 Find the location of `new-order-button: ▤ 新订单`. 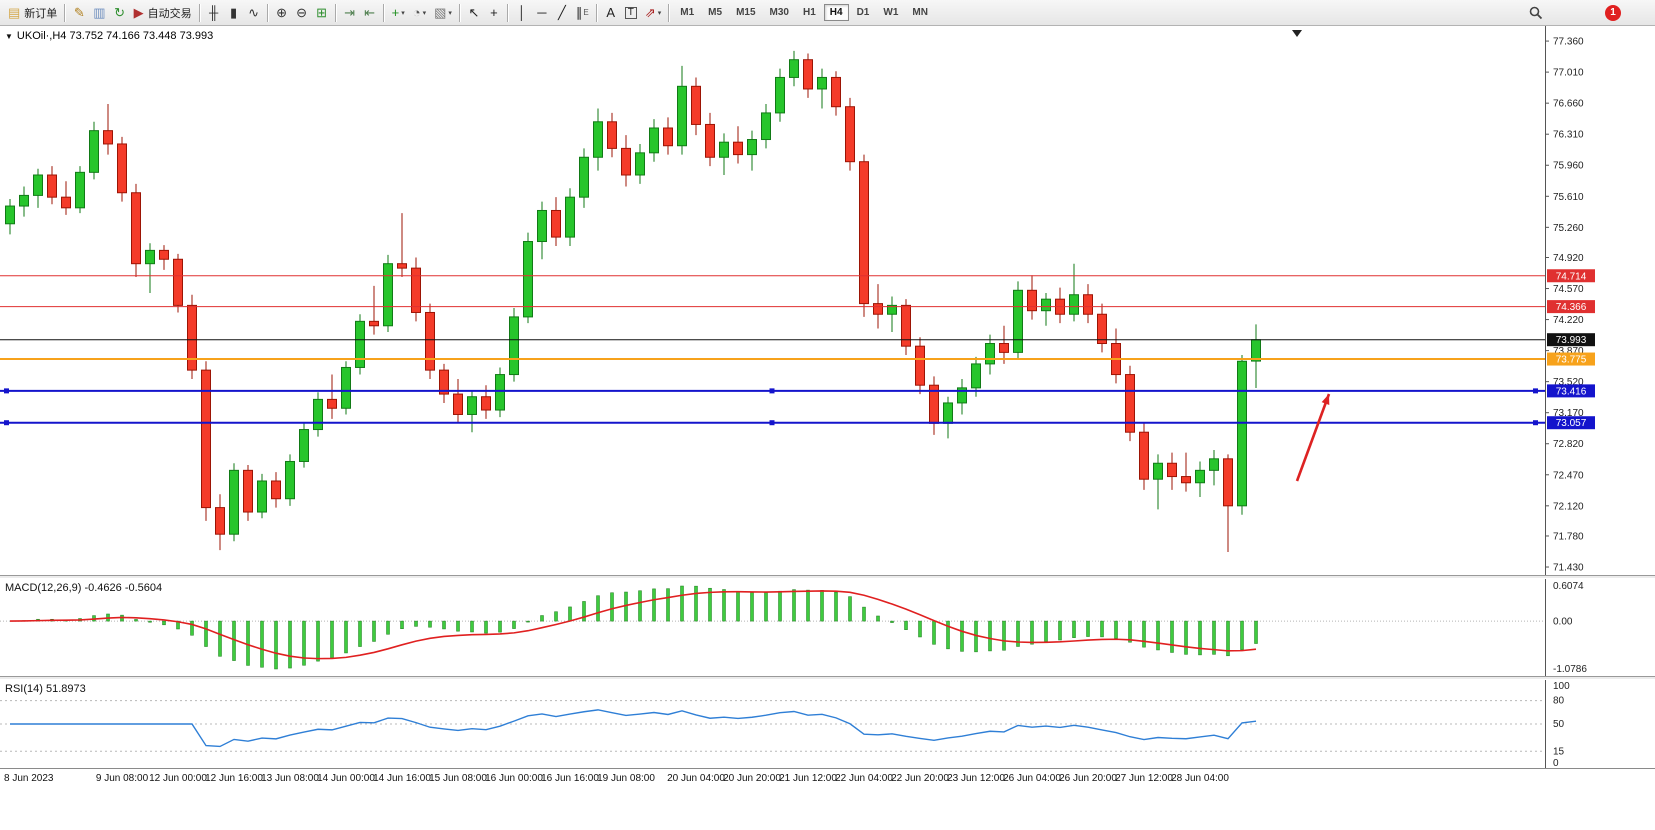

new-order-button: ▤ 新订单 is located at coordinates (32, 13).